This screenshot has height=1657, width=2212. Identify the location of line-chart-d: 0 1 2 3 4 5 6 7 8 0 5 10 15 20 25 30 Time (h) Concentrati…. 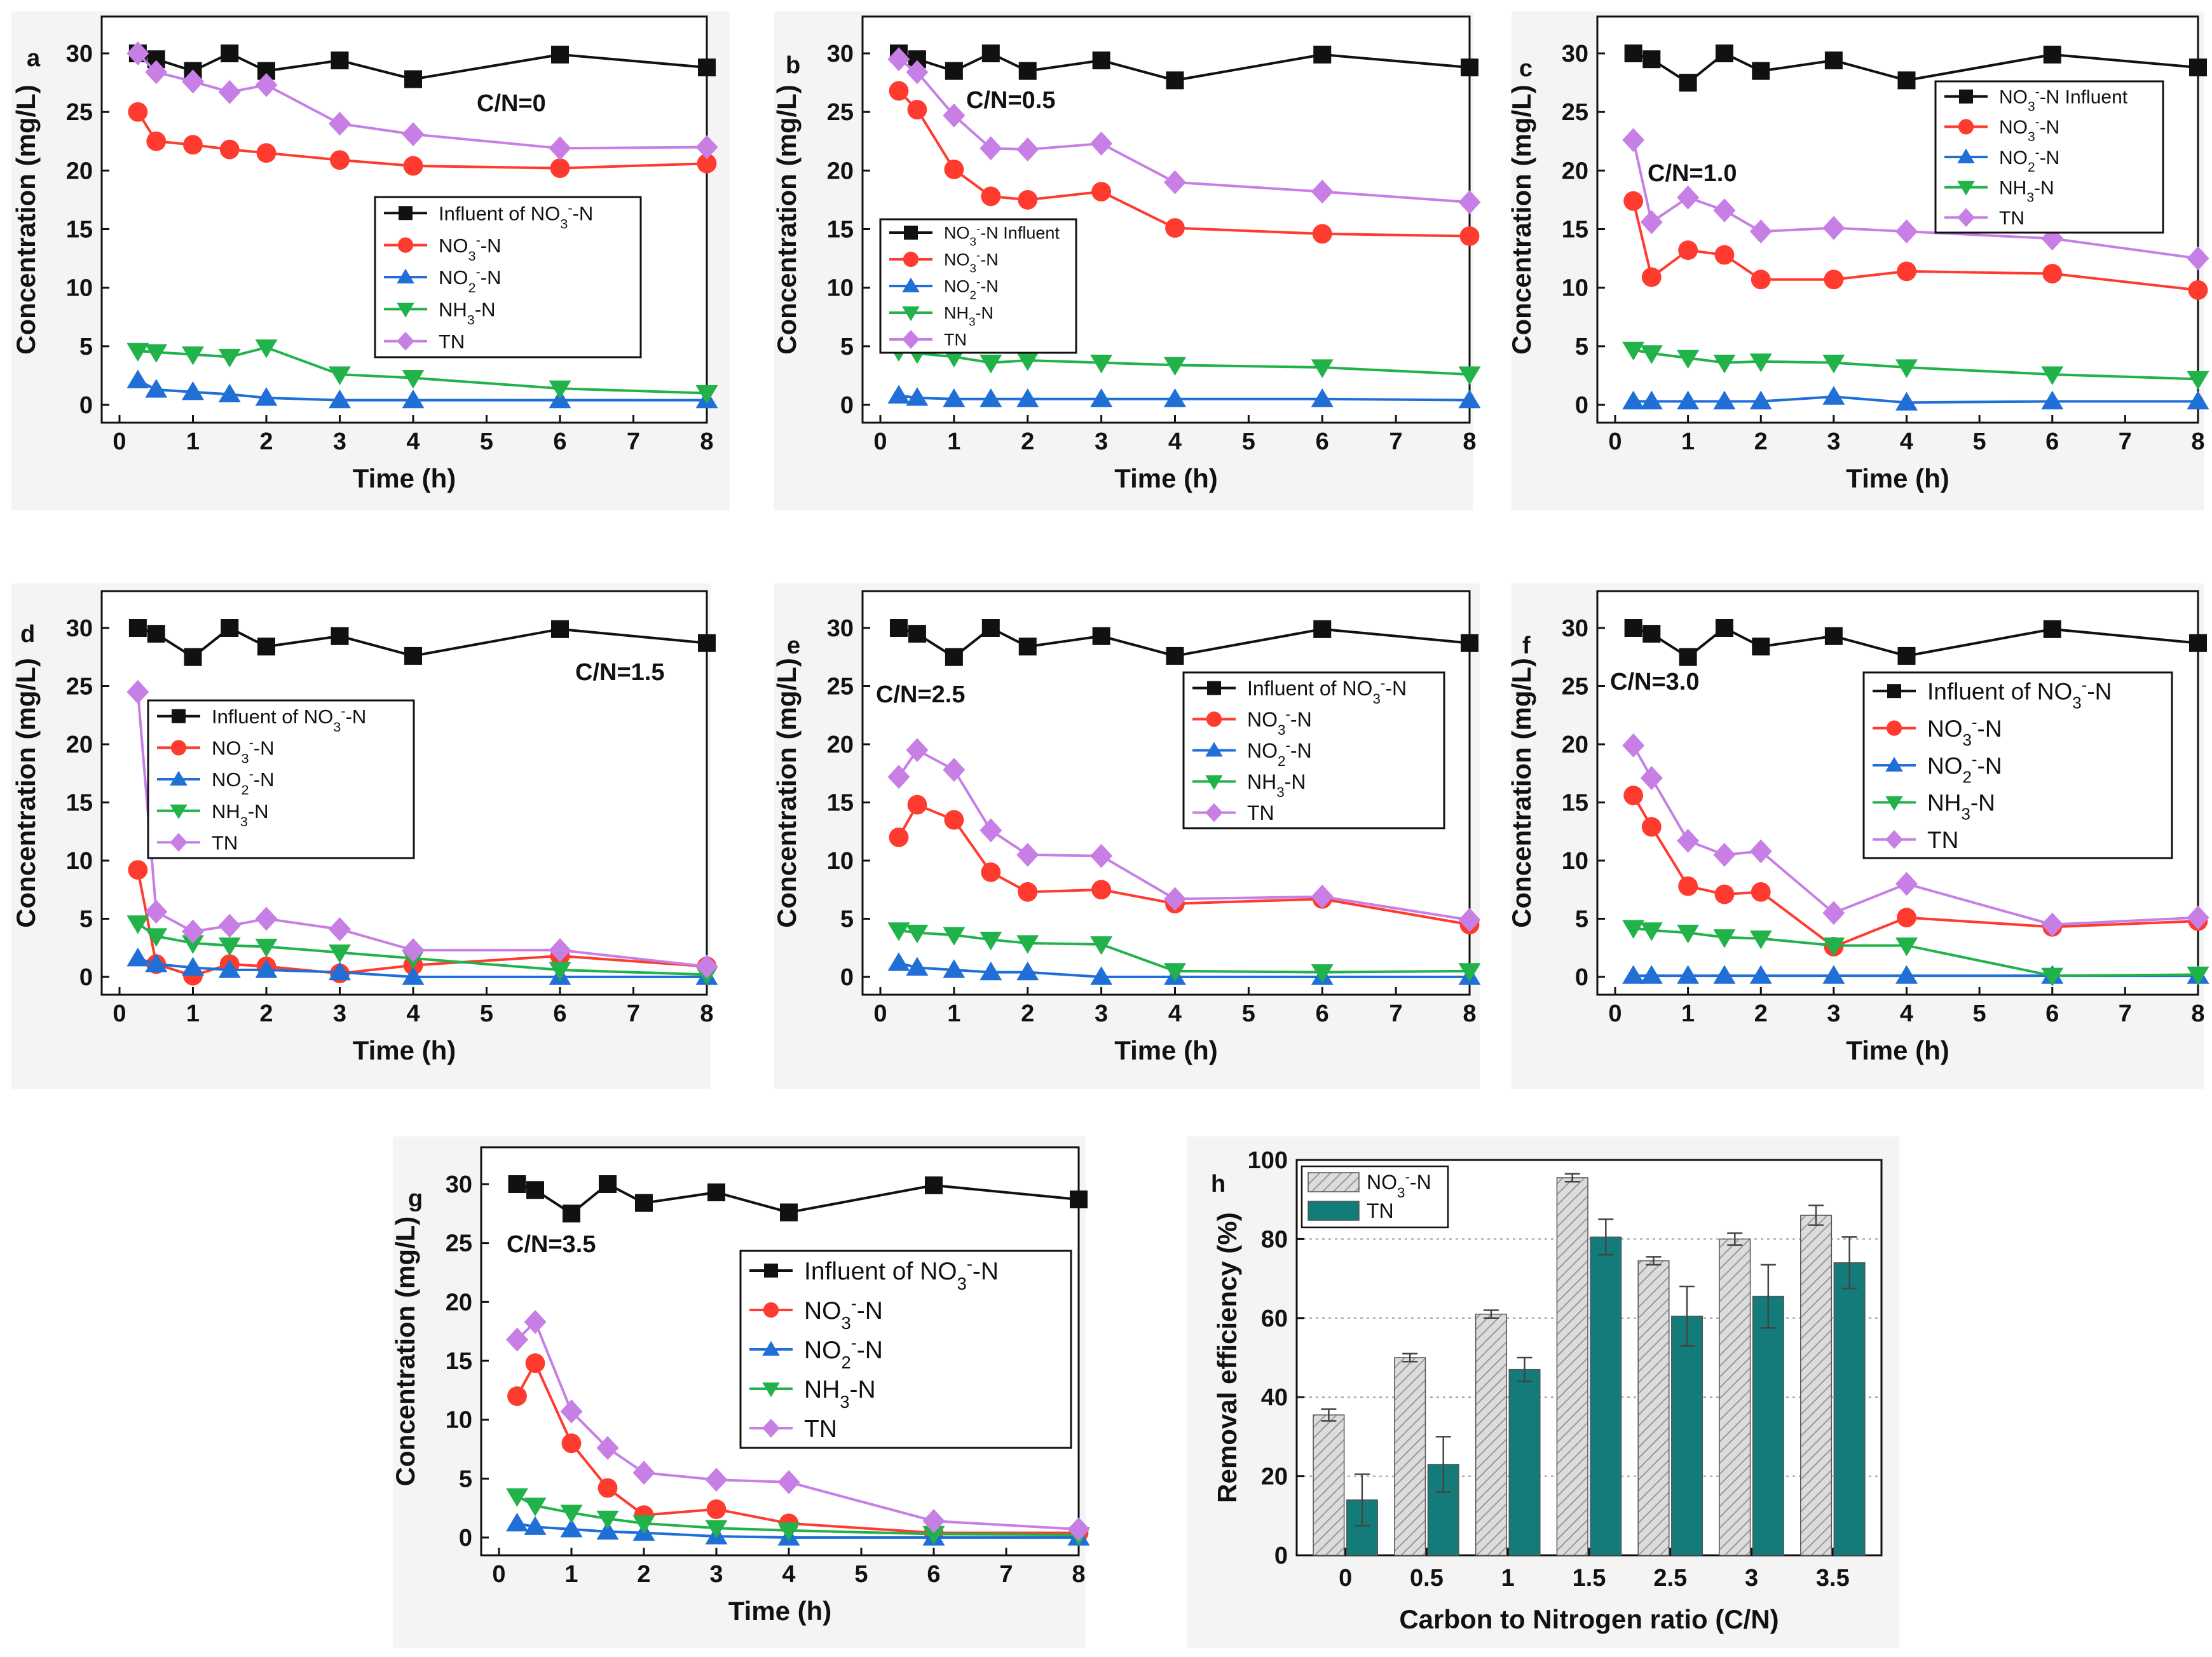
(364, 827).